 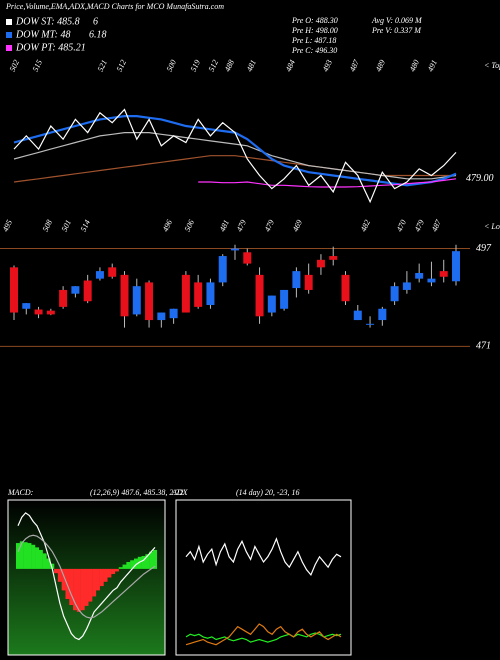 I want to click on top-label: 519, so click(x=195, y=65).